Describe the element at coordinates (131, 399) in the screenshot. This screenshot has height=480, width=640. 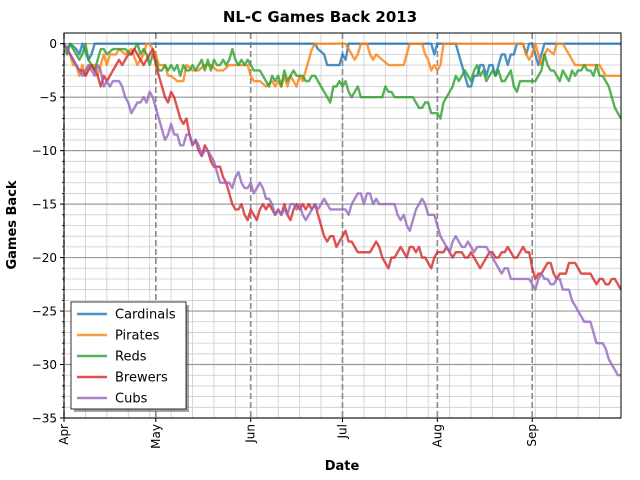
I see `legend-label-cubs: Cubs` at that location.